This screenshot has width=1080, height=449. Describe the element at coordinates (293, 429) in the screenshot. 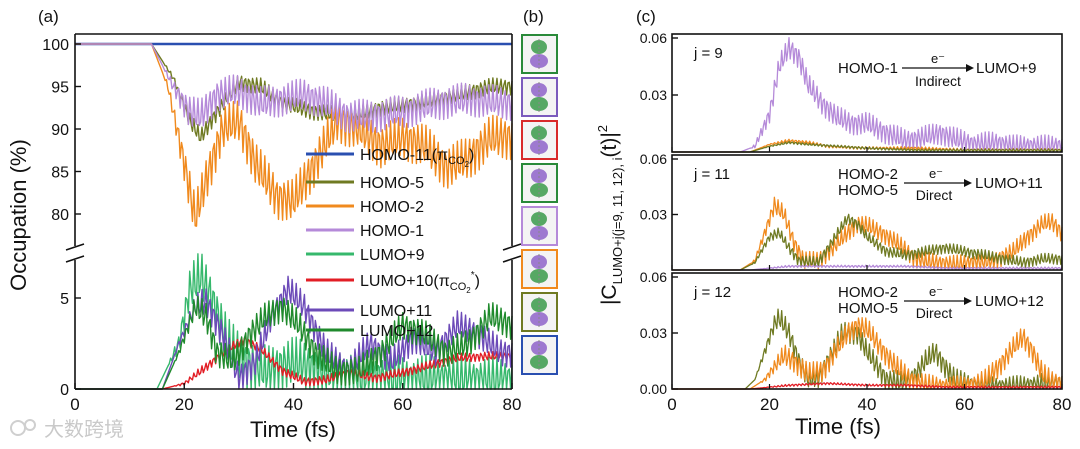

I see `panel-a-x-axis-label: Time (fs)` at that location.